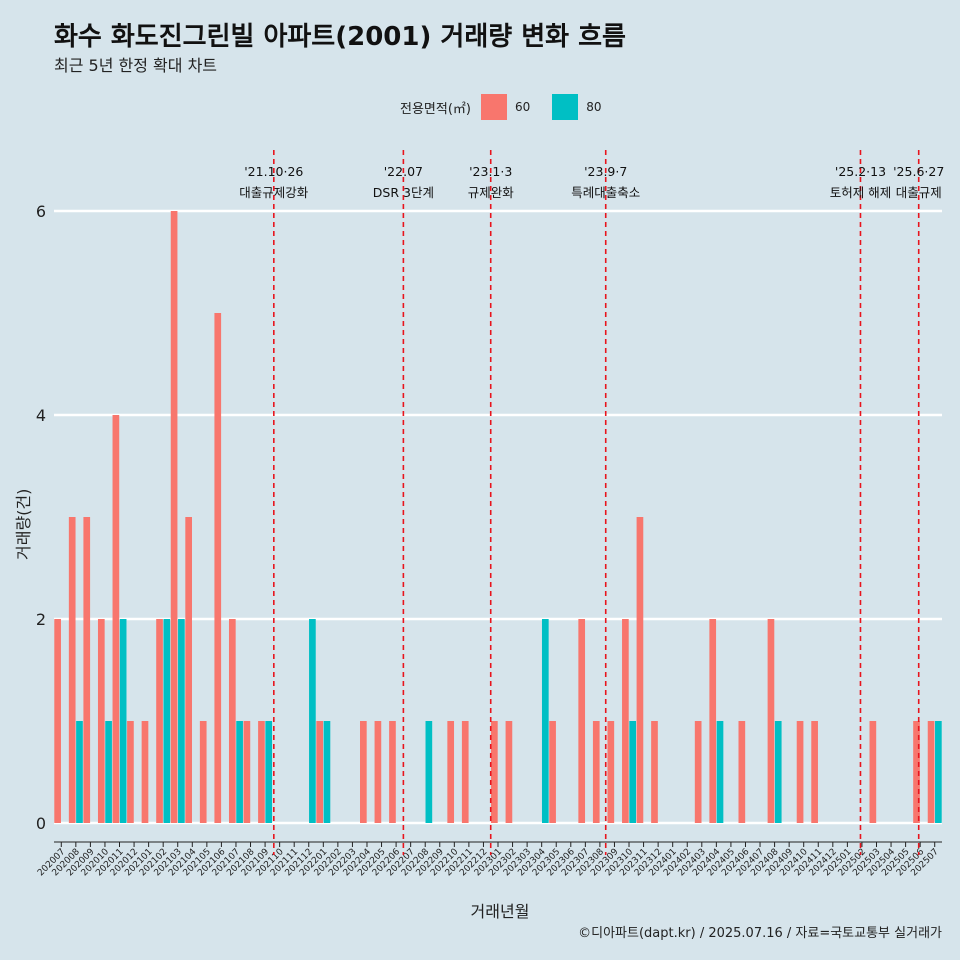  What do you see at coordinates (860, 192) in the screenshot?
I see `policy-label: 토허제 해제` at bounding box center [860, 192].